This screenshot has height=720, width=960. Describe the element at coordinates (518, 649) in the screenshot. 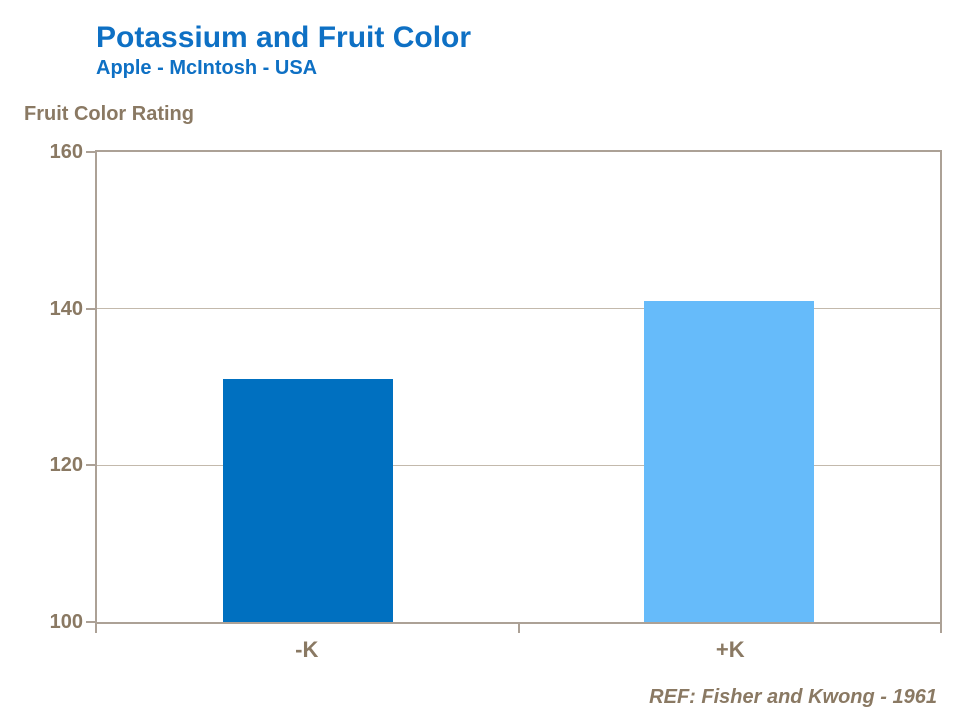

I see `x-axis: -K +K` at that location.